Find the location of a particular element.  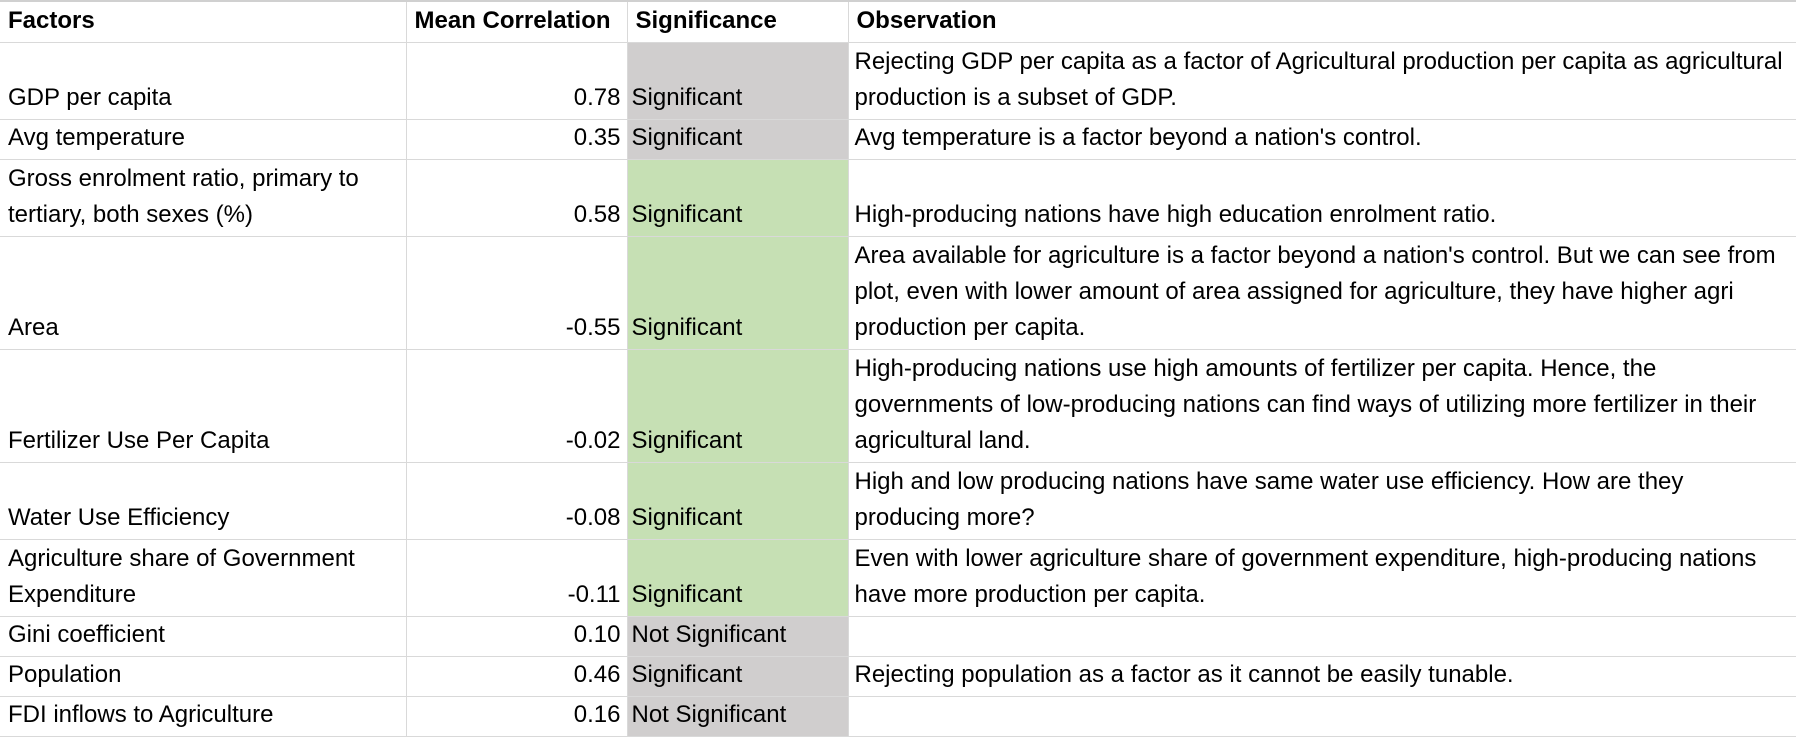

correlation-cell: -0.11 is located at coordinates (517, 578).